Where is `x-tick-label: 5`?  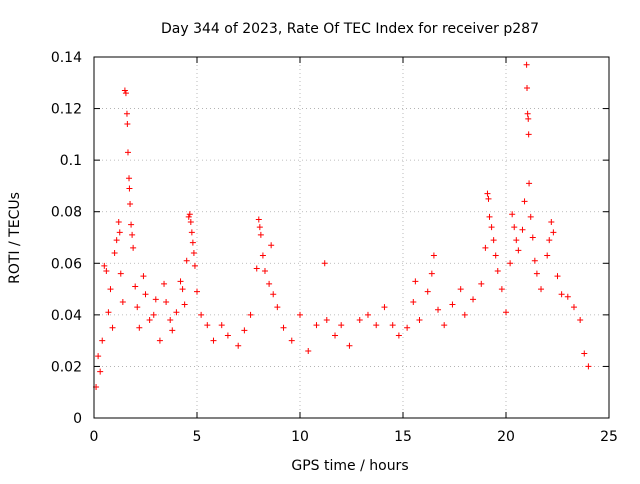
x-tick-label: 5 is located at coordinates (197, 437).